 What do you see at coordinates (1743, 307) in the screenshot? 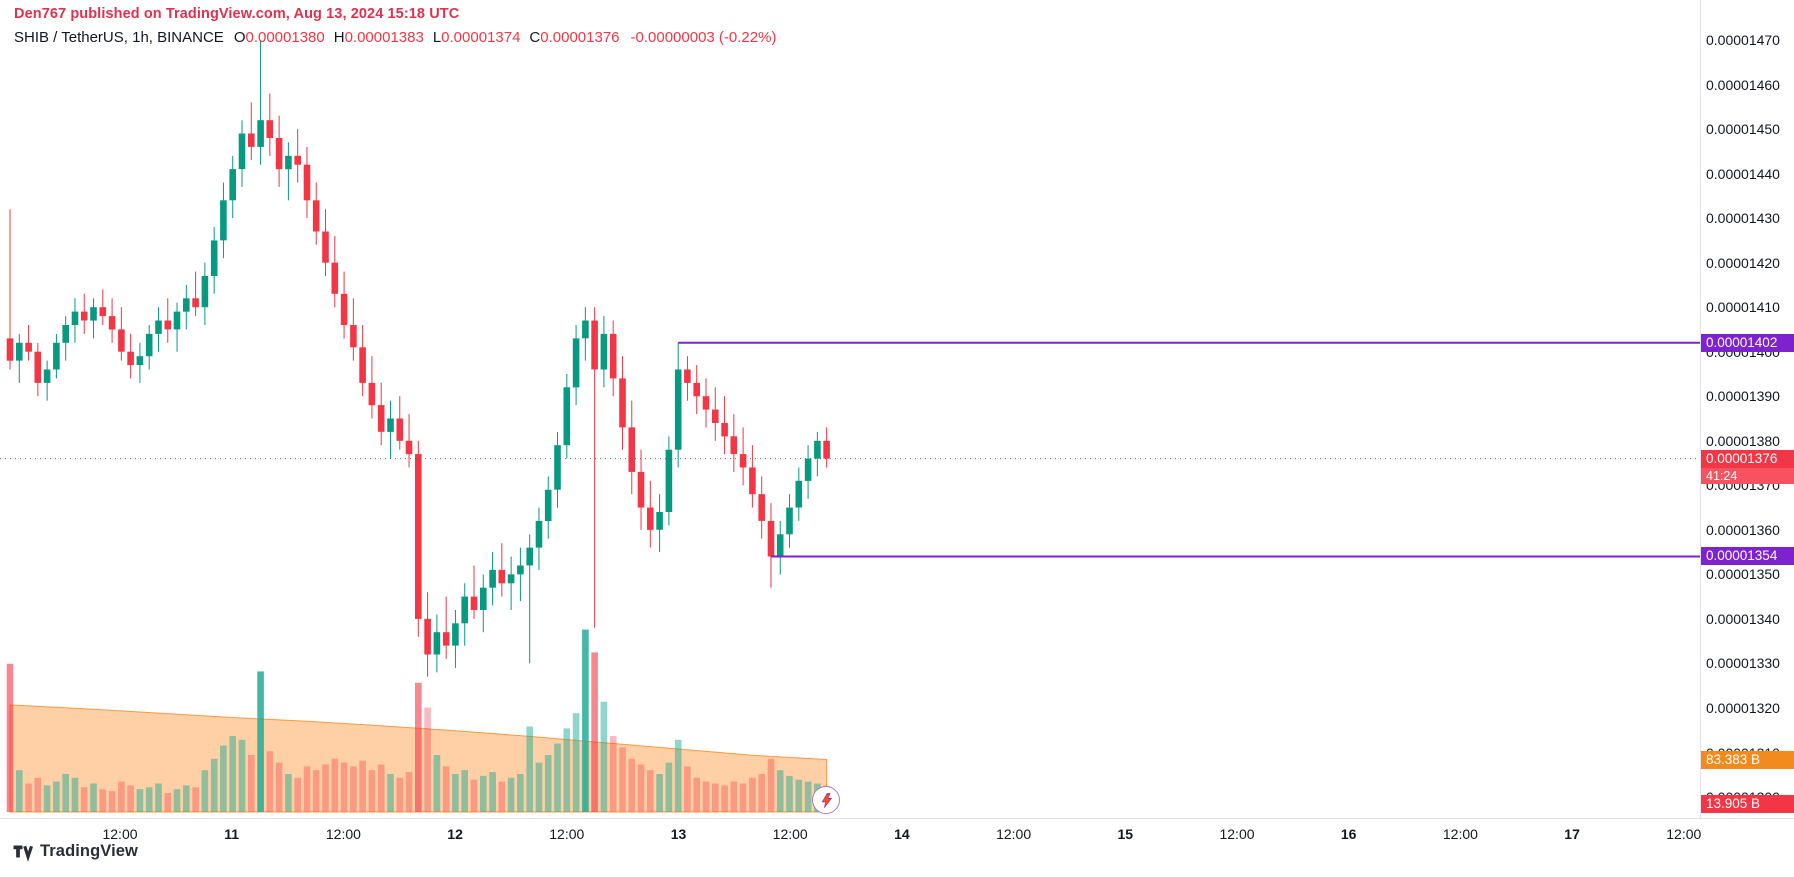
I see `price-tick-label: 0.00001410` at bounding box center [1743, 307].